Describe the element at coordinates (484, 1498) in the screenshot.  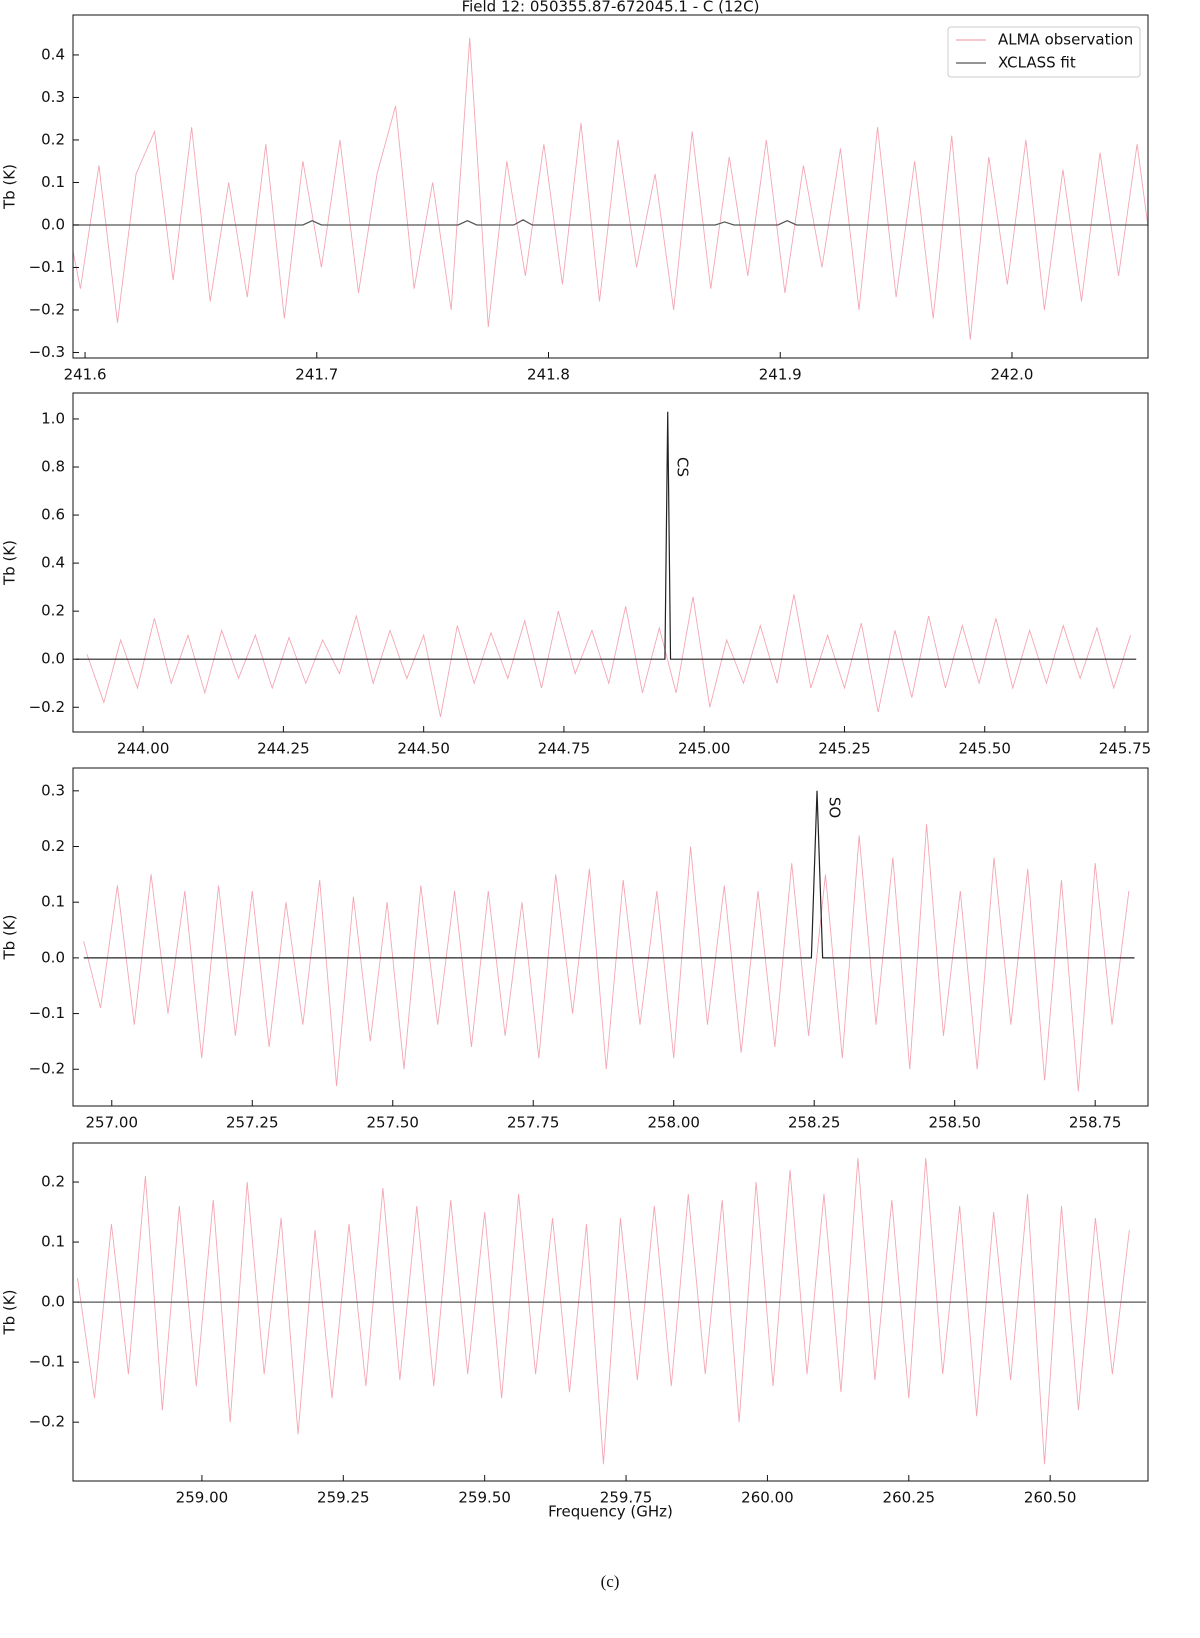
I see `x-tick-label: 259.50` at that location.